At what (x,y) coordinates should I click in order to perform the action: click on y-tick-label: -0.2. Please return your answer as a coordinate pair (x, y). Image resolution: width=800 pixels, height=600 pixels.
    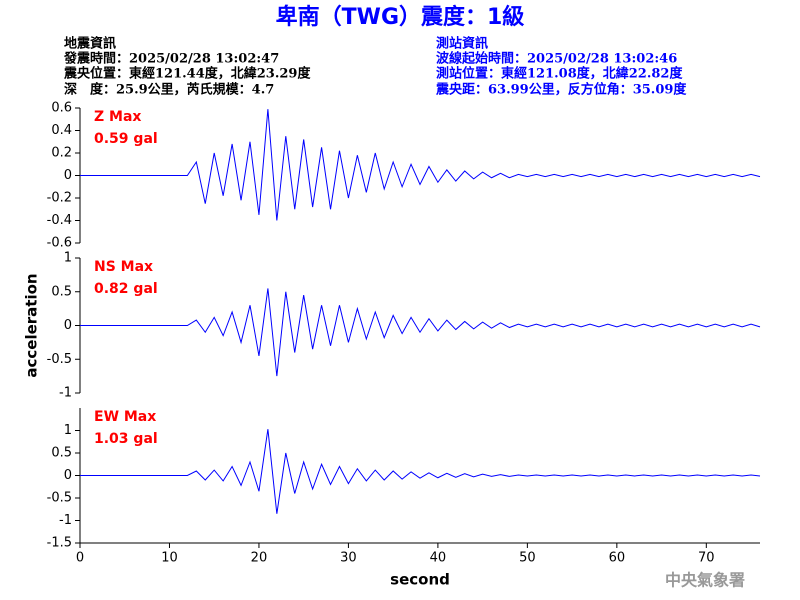
    Looking at the image, I should click on (59, 198).